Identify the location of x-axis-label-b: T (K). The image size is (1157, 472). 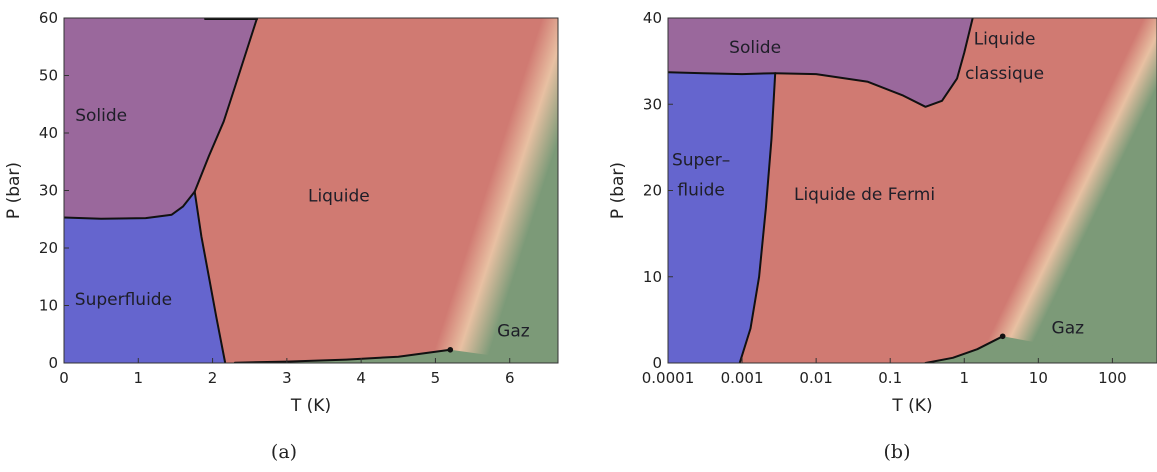
(911, 406).